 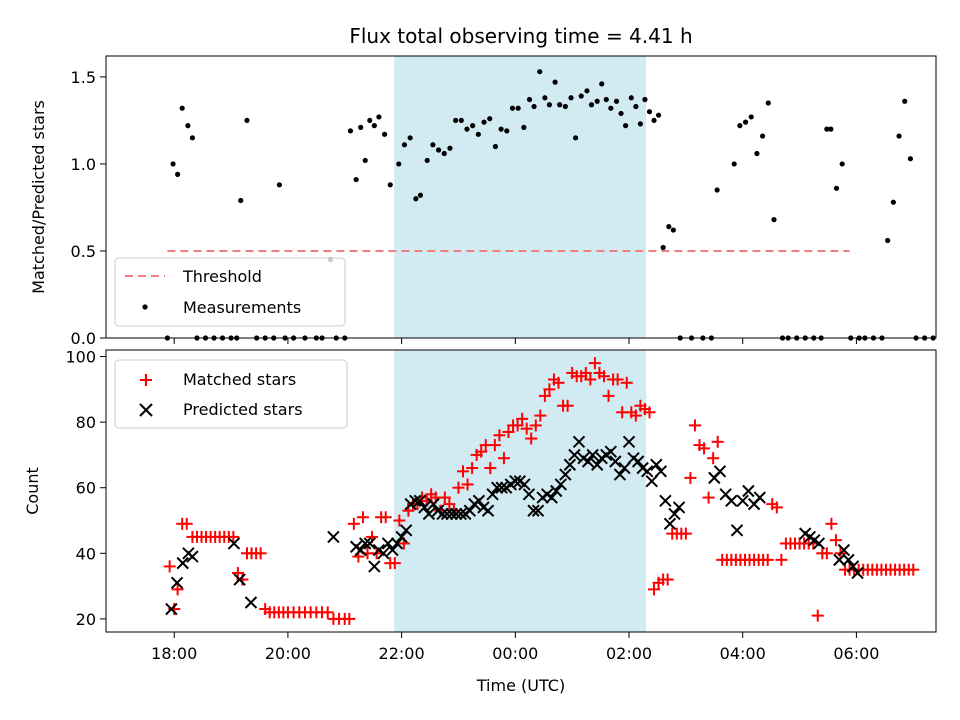 I want to click on top-legend: Threshold Measurements, so click(x=230, y=292).